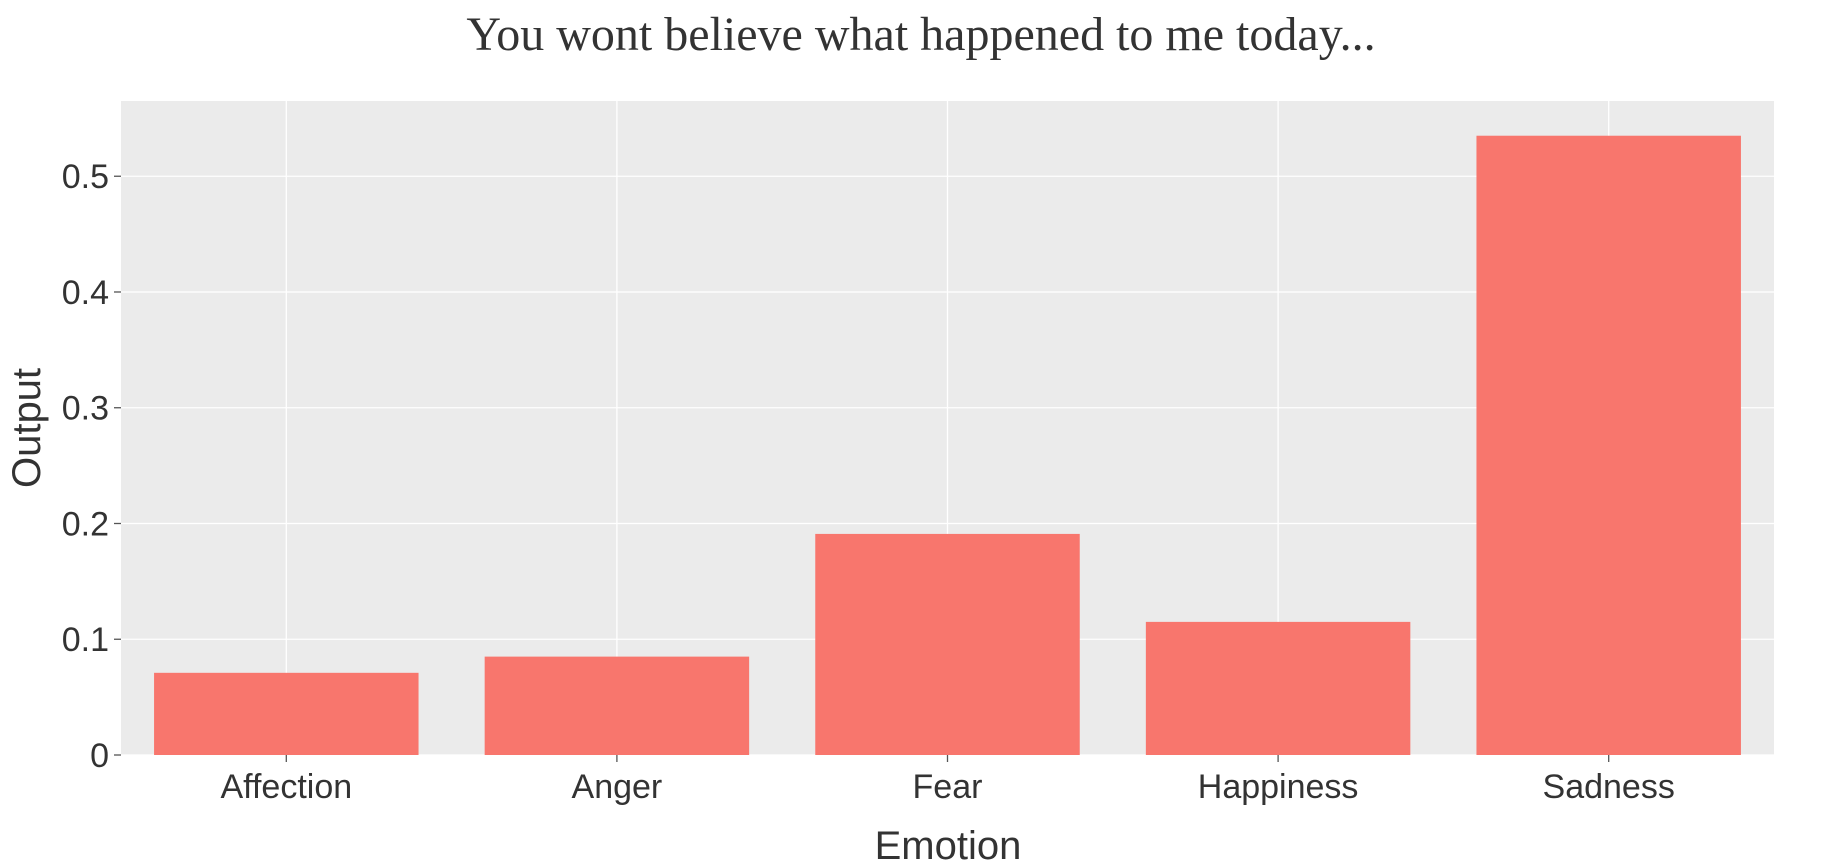  What do you see at coordinates (617, 705) in the screenshot?
I see `bar-anger` at bounding box center [617, 705].